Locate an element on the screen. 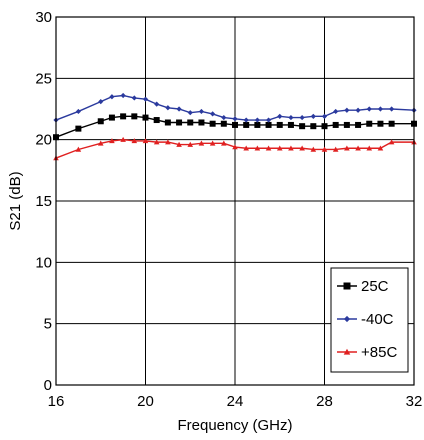 The height and width of the screenshot is (440, 424). x-axis-title: Frequency (GHz) is located at coordinates (234, 425).